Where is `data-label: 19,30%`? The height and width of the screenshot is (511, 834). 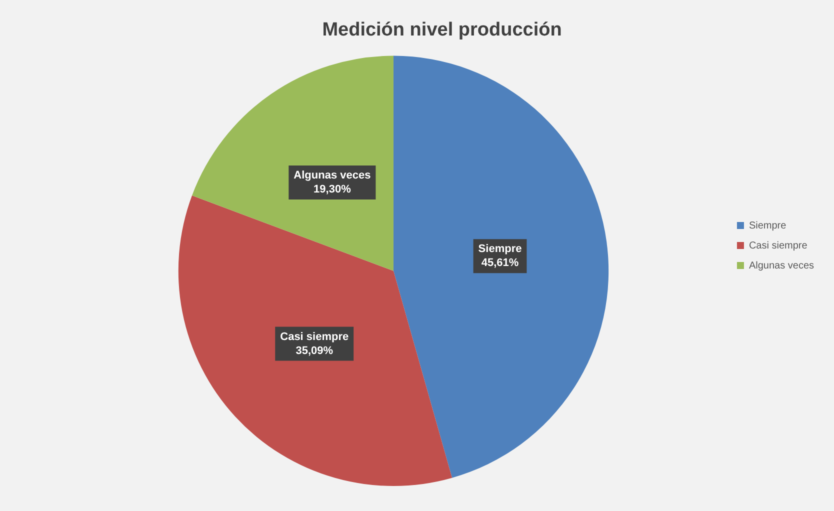
data-label: 19,30% is located at coordinates (333, 190).